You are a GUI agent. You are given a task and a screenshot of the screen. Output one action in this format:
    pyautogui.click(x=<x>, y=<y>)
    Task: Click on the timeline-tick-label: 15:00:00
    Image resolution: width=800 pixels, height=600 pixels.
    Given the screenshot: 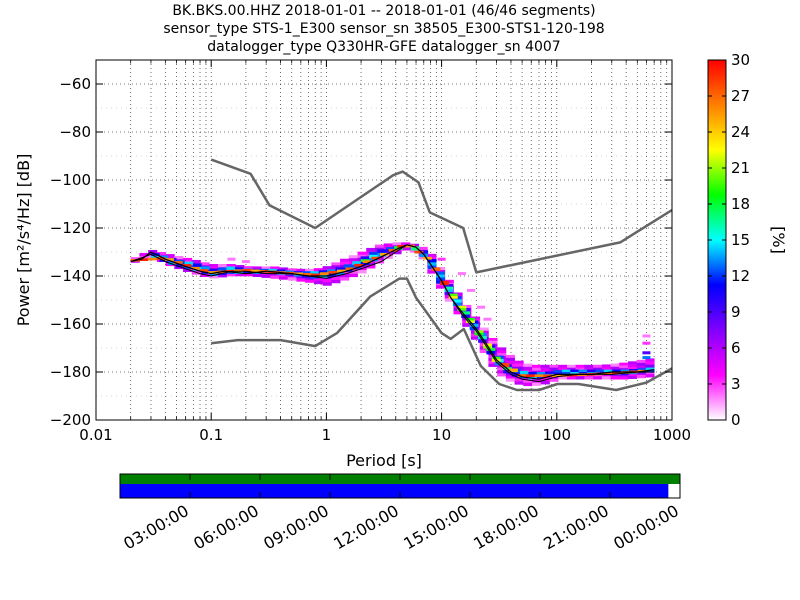 What is the action you would take?
    pyautogui.click(x=436, y=527)
    